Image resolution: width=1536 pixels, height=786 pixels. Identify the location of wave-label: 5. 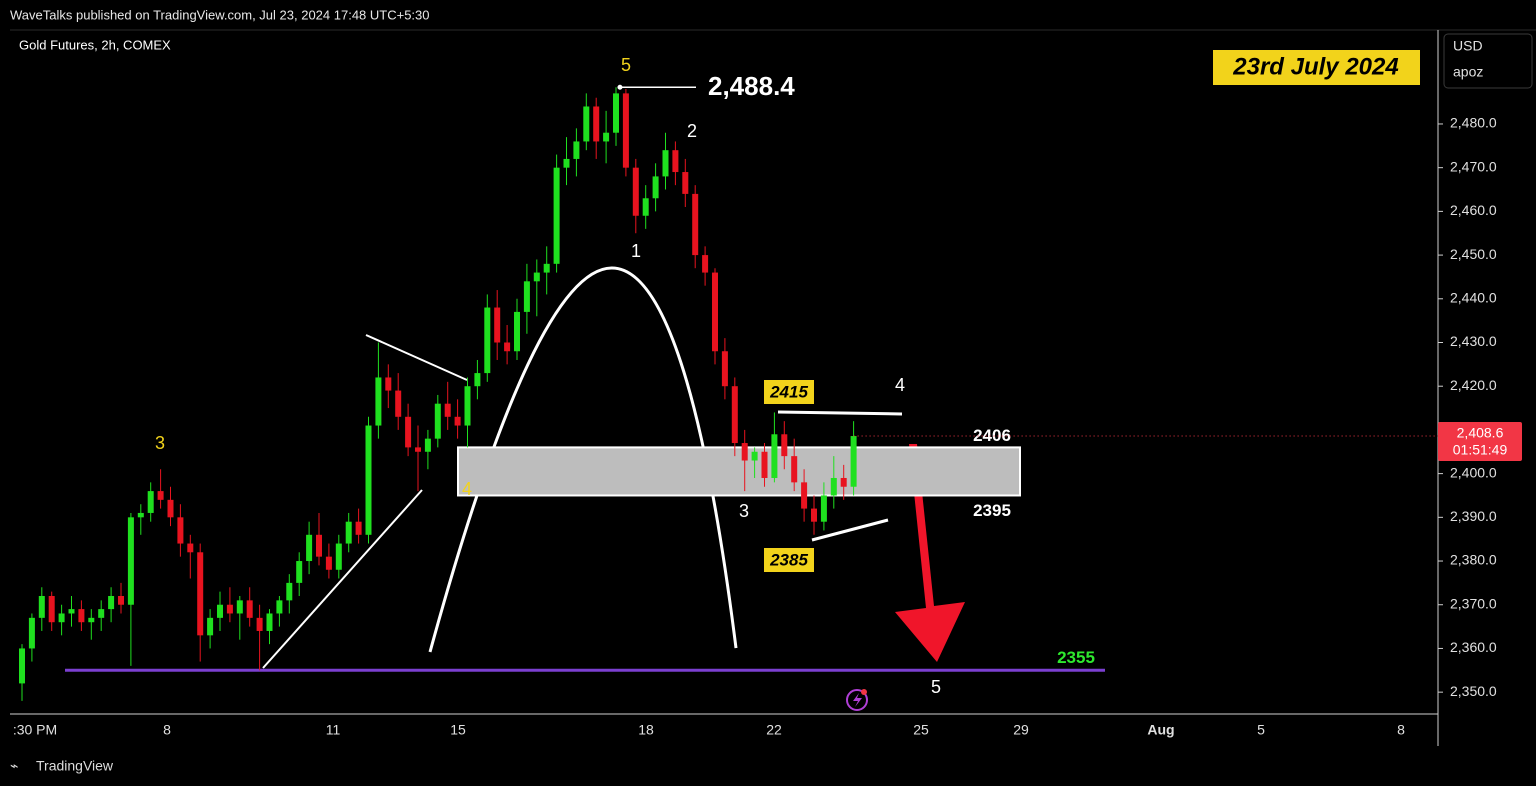
(936, 687).